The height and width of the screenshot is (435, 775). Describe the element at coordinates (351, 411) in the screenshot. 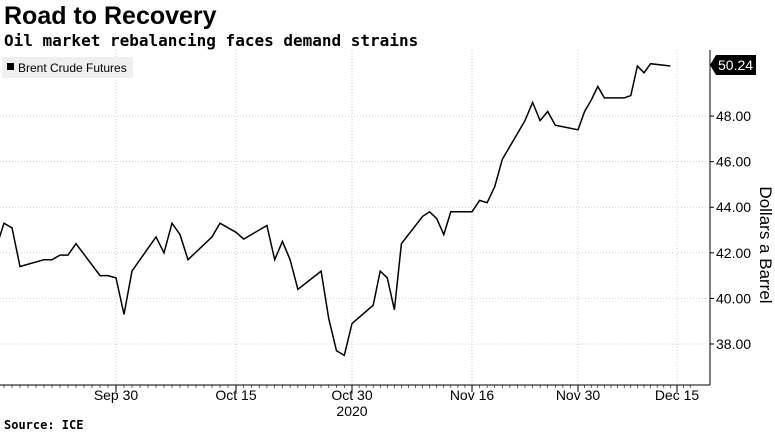

I see `x-year-label: 2020` at that location.